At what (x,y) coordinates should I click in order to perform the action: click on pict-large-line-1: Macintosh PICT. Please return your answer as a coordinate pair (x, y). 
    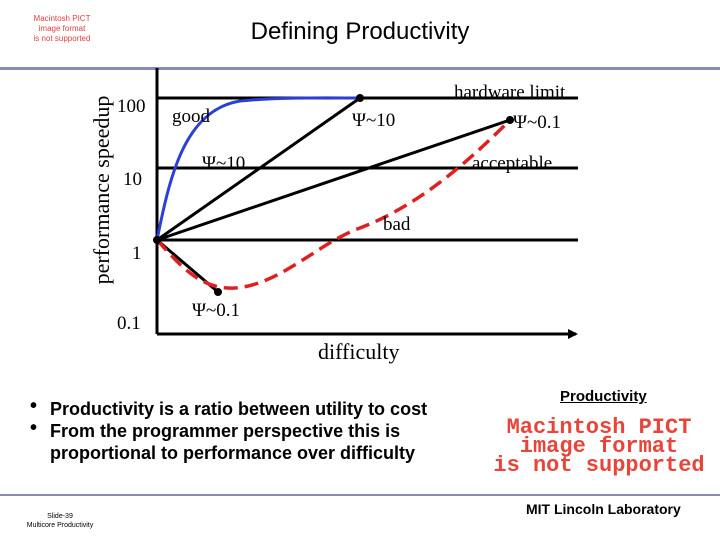
    Looking at the image, I should click on (599, 427).